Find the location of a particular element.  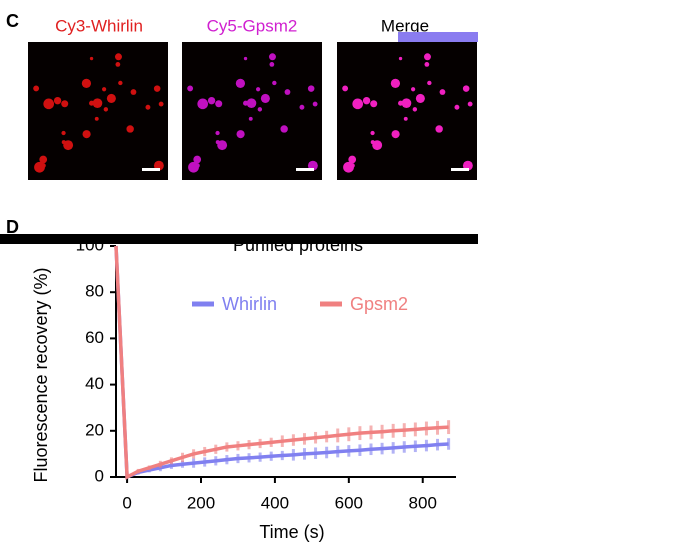

image-label: Merge is located at coordinates (405, 25).